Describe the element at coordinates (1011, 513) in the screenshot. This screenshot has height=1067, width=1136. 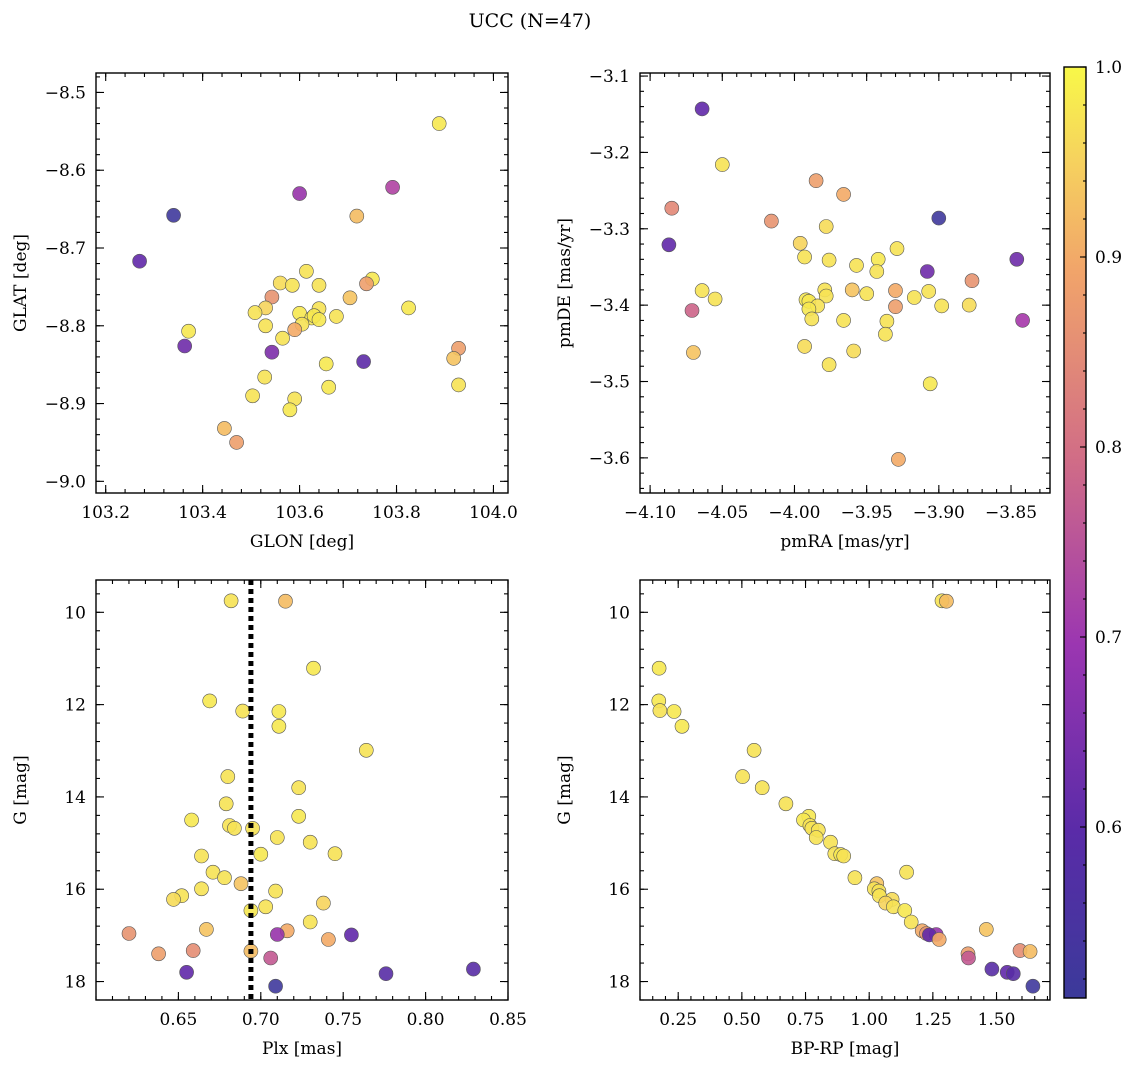
I see `x-tick-label: −3.85` at that location.